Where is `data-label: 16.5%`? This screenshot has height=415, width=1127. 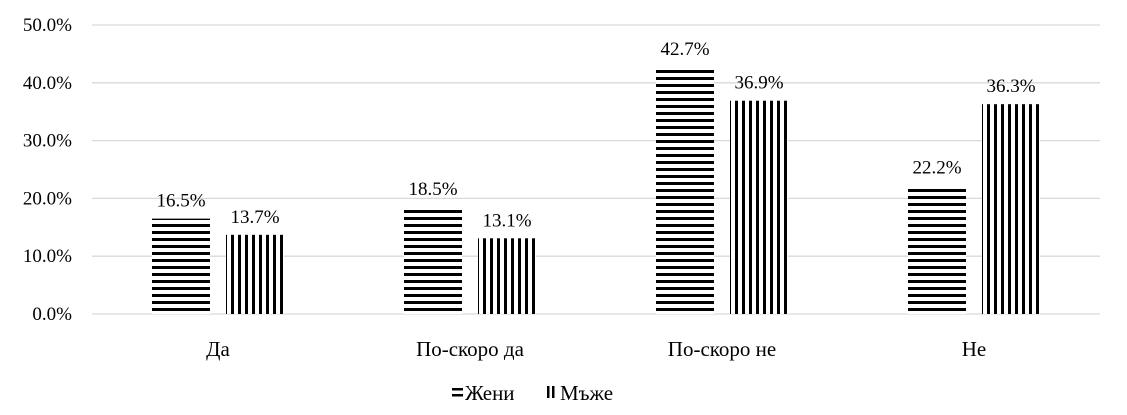
data-label: 16.5% is located at coordinates (180, 201).